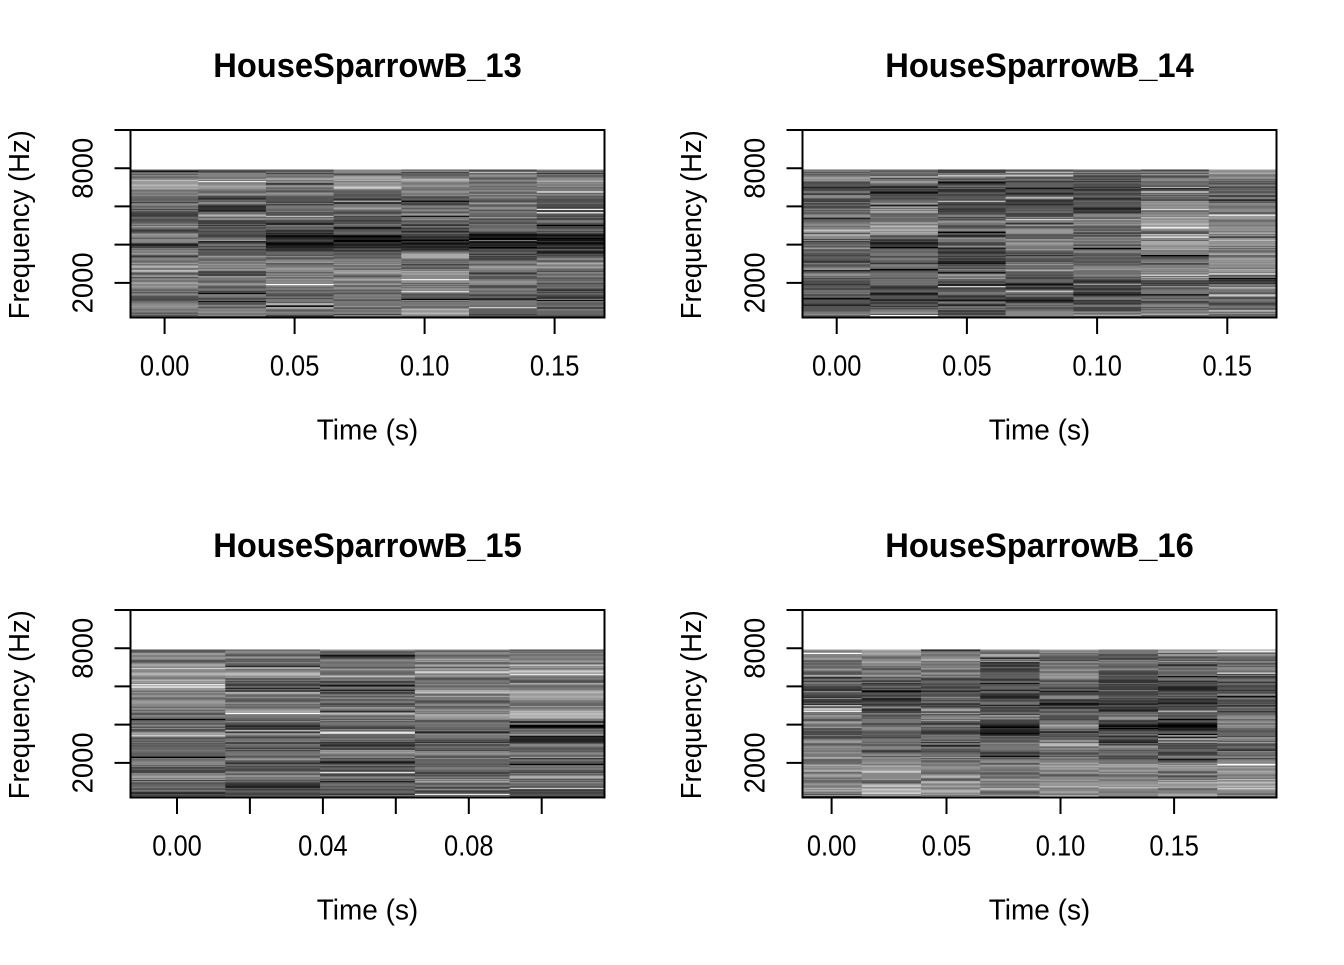  I want to click on svg-text: 0.08, so click(469, 846).